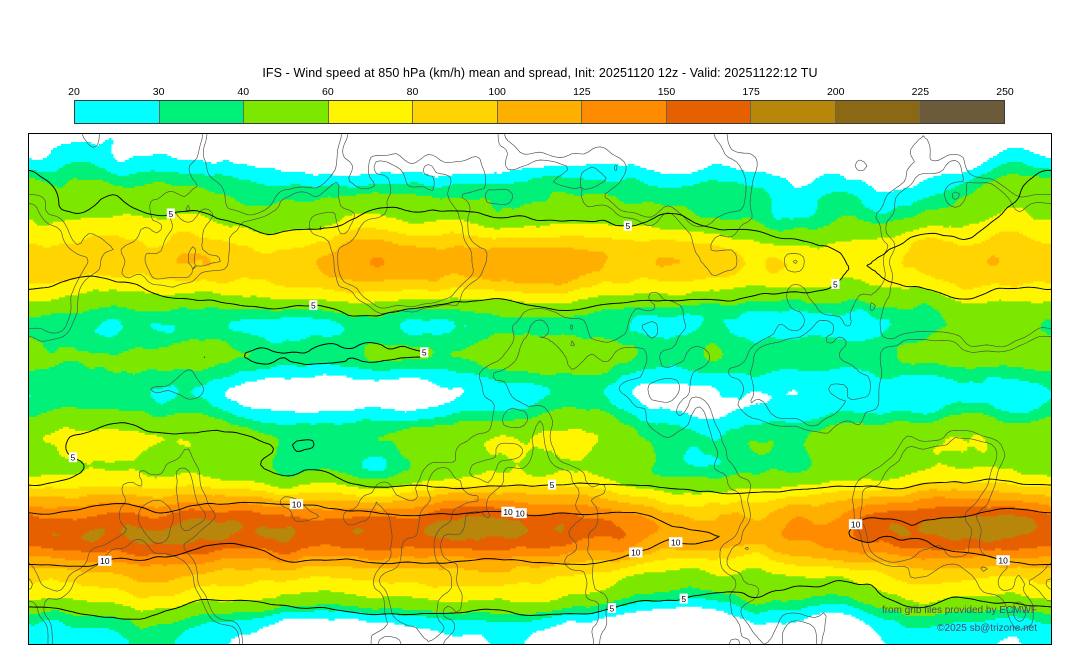 This screenshot has height=658, width=1080. I want to click on colorbar-tick-40: 40, so click(243, 92).